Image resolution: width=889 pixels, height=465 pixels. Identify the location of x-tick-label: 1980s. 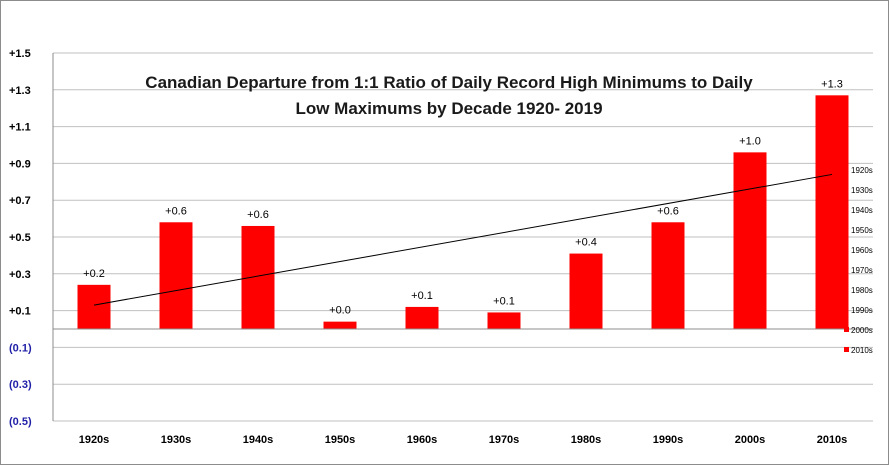
(586, 440).